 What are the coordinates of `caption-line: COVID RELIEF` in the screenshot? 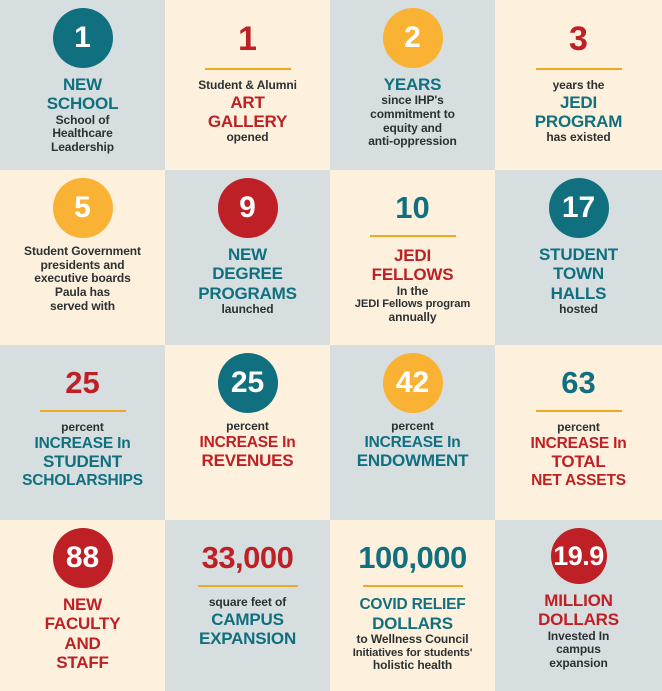 It's located at (412, 604).